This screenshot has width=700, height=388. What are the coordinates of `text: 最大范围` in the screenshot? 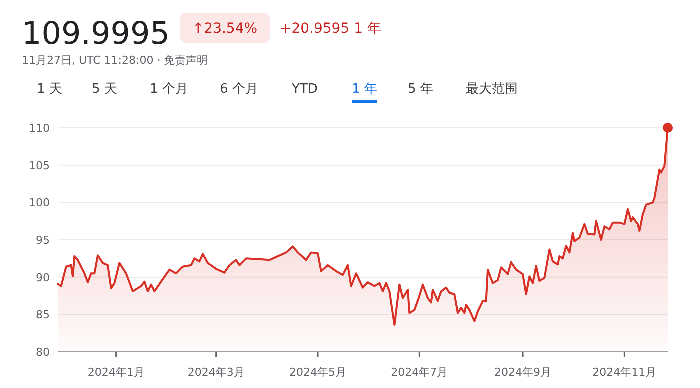 It's located at (492, 89).